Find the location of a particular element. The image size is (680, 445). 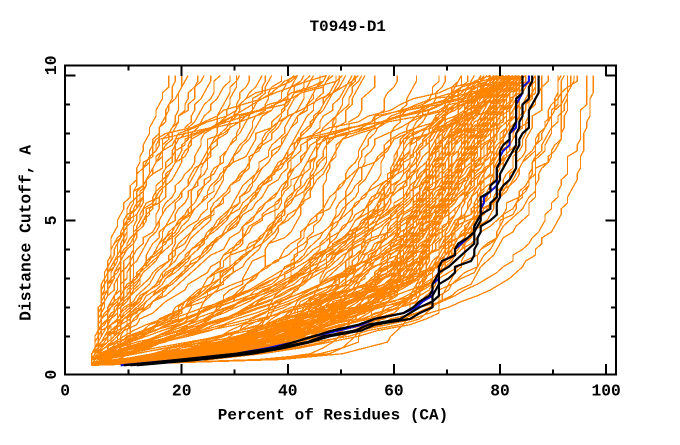

svg-text: 10 is located at coordinates (51, 66).